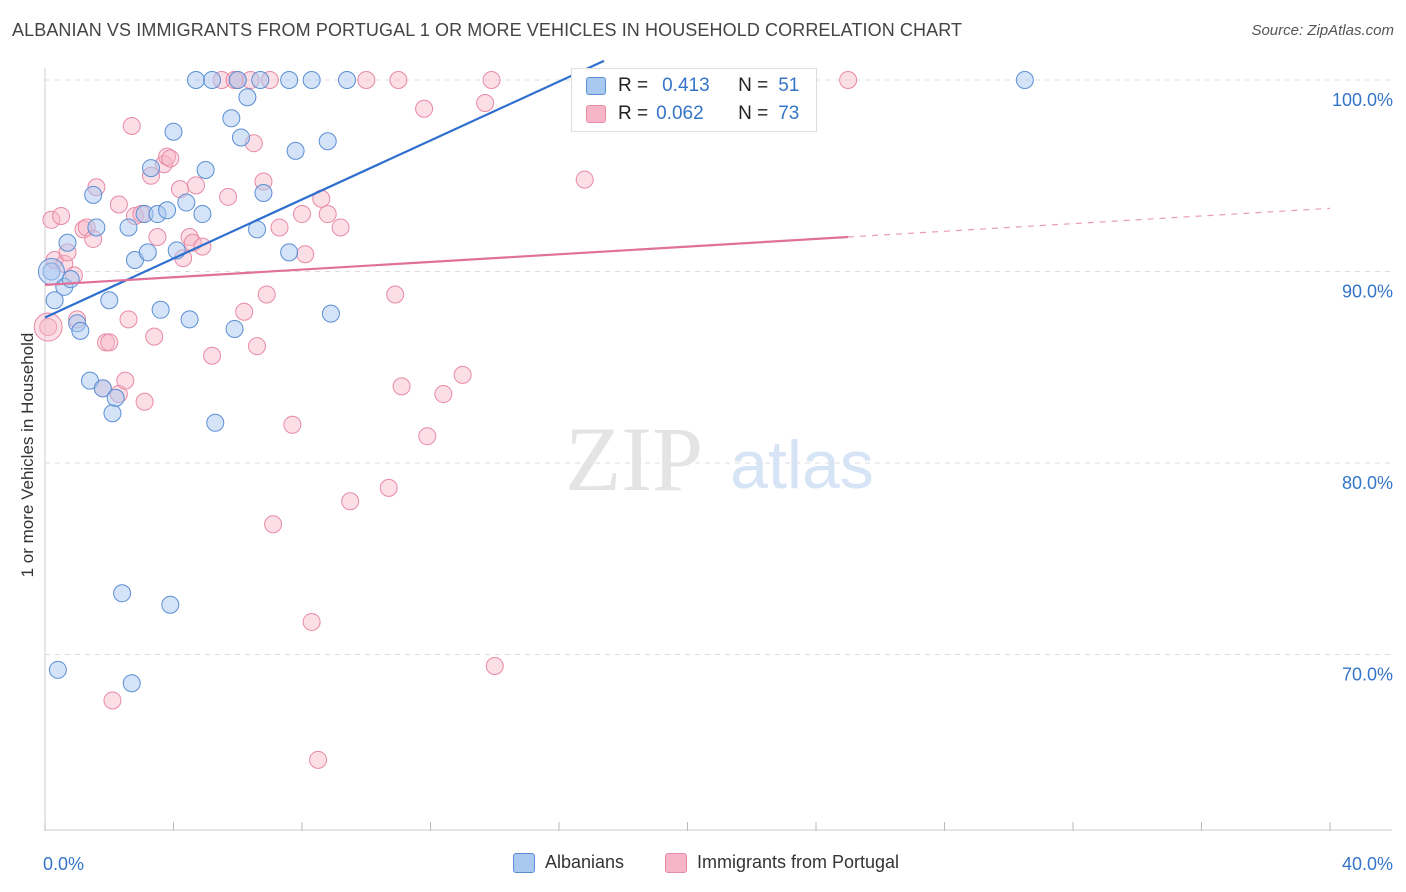 Image resolution: width=1406 pixels, height=892 pixels. I want to click on legend-swatch-pink, so click(596, 114).